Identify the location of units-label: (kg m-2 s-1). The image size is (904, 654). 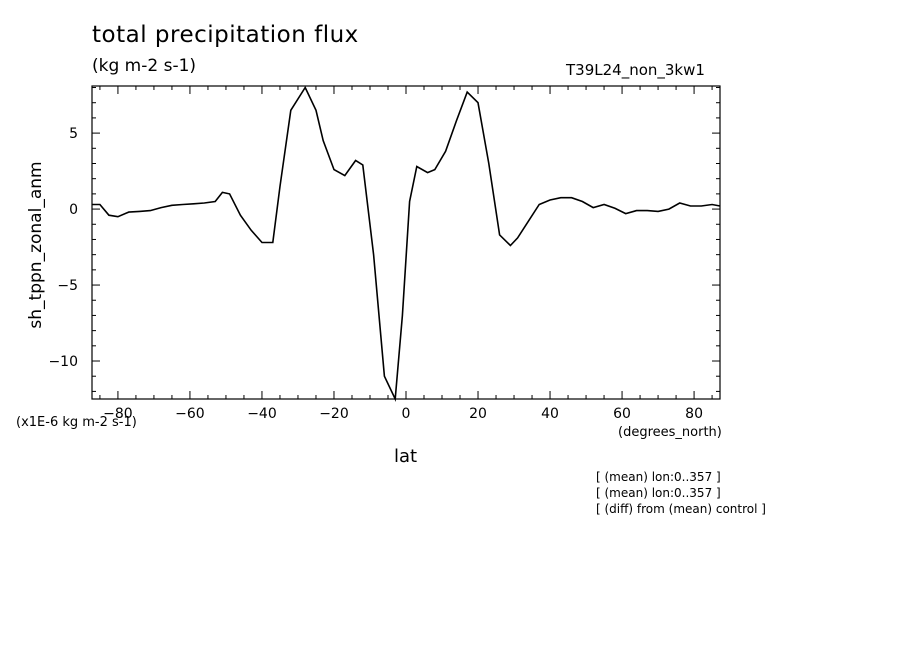
(144, 66).